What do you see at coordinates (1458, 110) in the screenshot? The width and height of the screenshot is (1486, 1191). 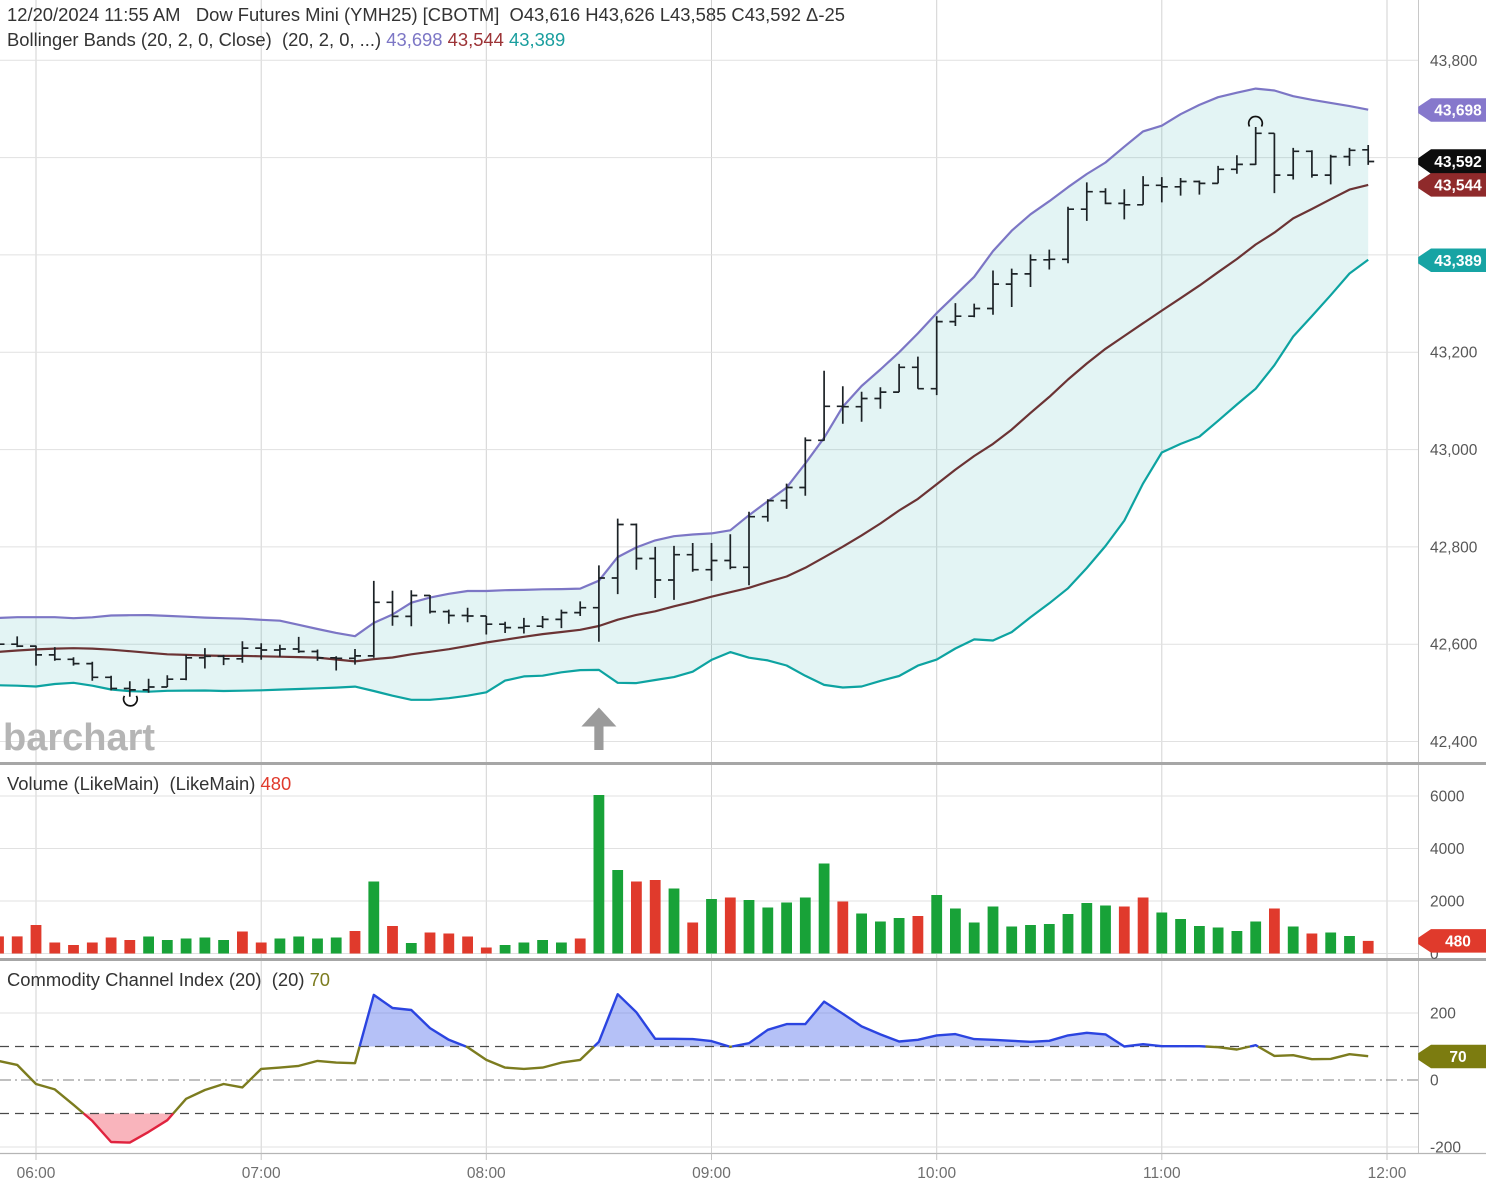 I see `svg-text: 43,698` at bounding box center [1458, 110].